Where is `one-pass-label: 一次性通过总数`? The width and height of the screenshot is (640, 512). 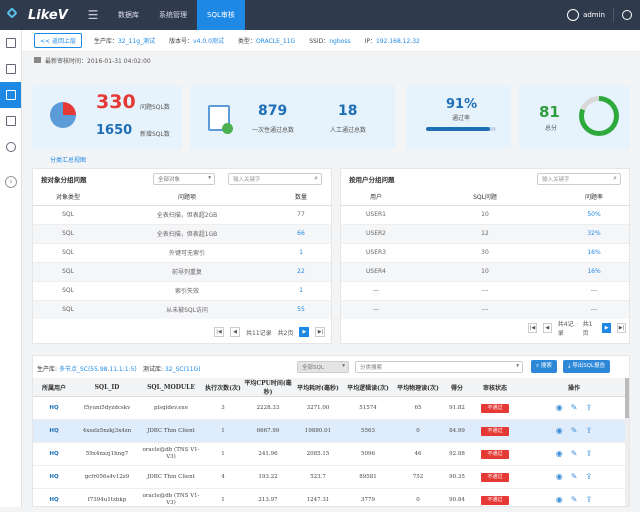 one-pass-label: 一次性通过总数 is located at coordinates (273, 130).